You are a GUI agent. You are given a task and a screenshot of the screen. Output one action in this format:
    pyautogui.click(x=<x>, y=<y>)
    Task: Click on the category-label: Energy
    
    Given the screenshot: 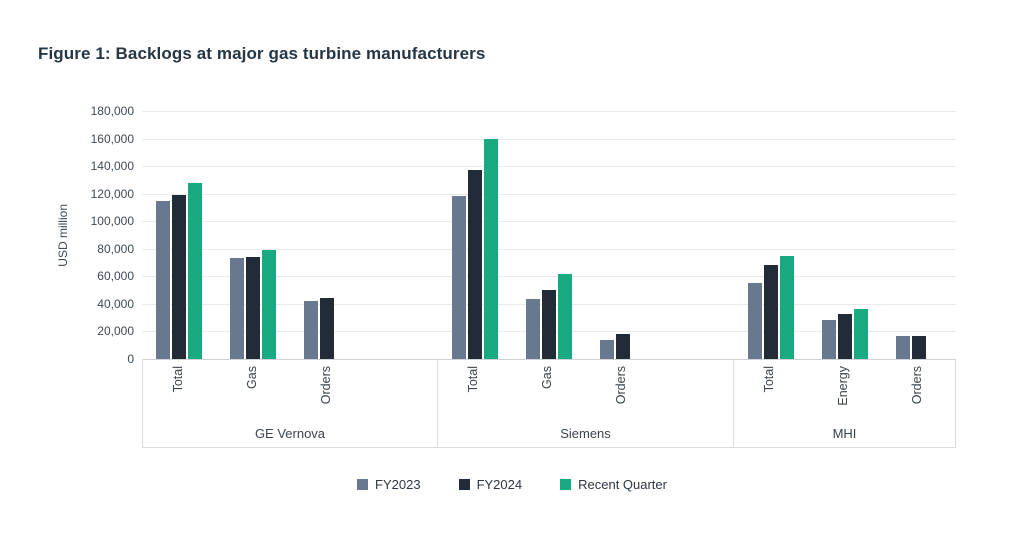 What is the action you would take?
    pyautogui.click(x=843, y=386)
    